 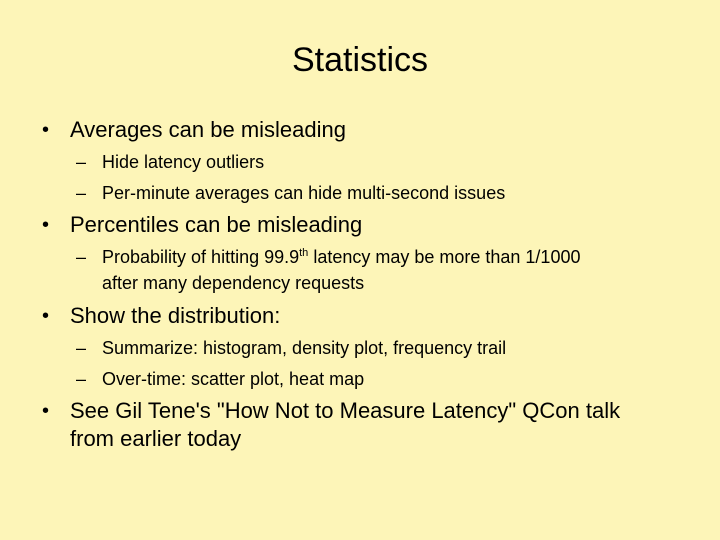 I want to click on bullet-text: Averages can be misleading, so click(x=208, y=129).